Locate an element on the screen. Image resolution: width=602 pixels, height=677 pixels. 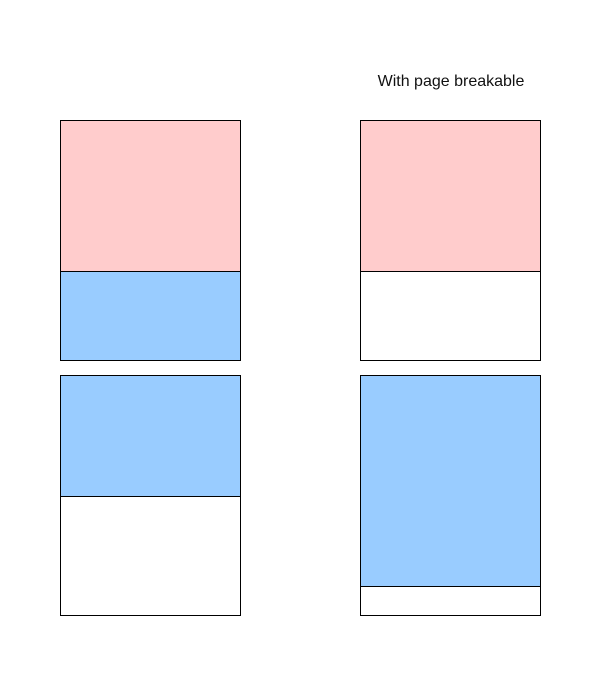
left-page-1-pink-block is located at coordinates (150, 196).